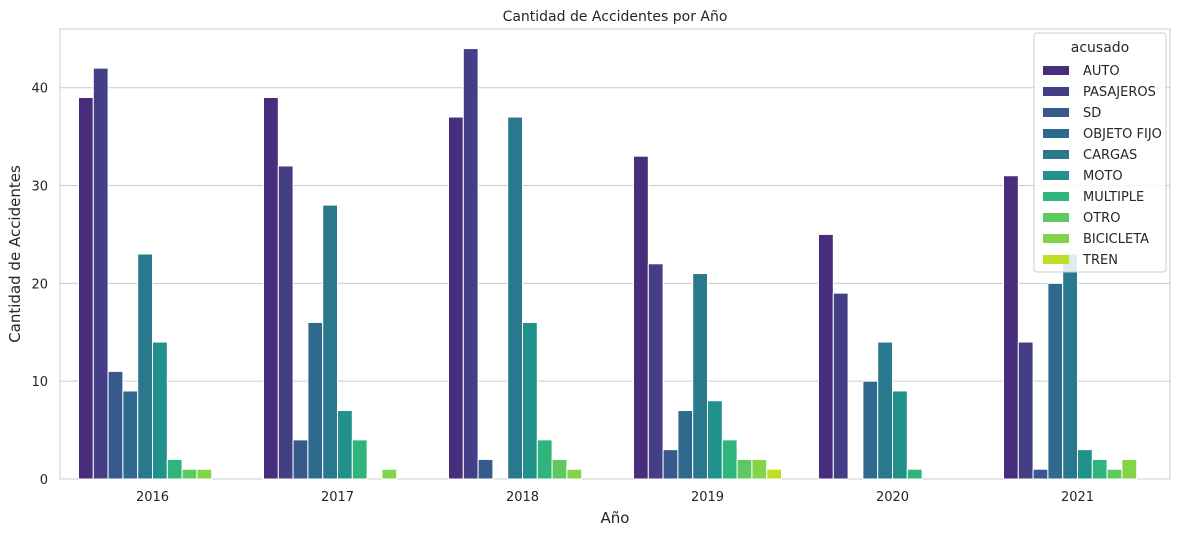 The image size is (1200, 535). Describe the element at coordinates (86, 288) in the screenshot. I see `bar-auto-2016` at that location.